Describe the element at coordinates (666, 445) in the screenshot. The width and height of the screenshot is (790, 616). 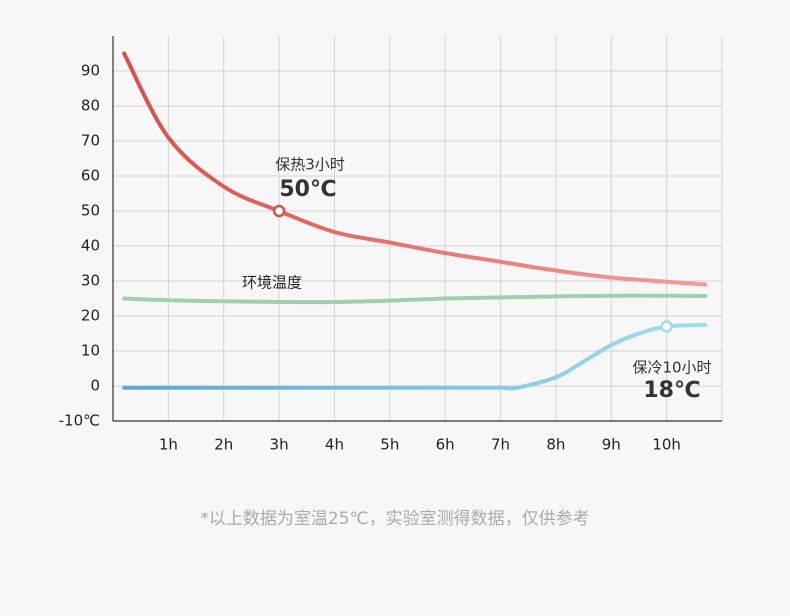
I see `x-tick-label: 10h` at that location.